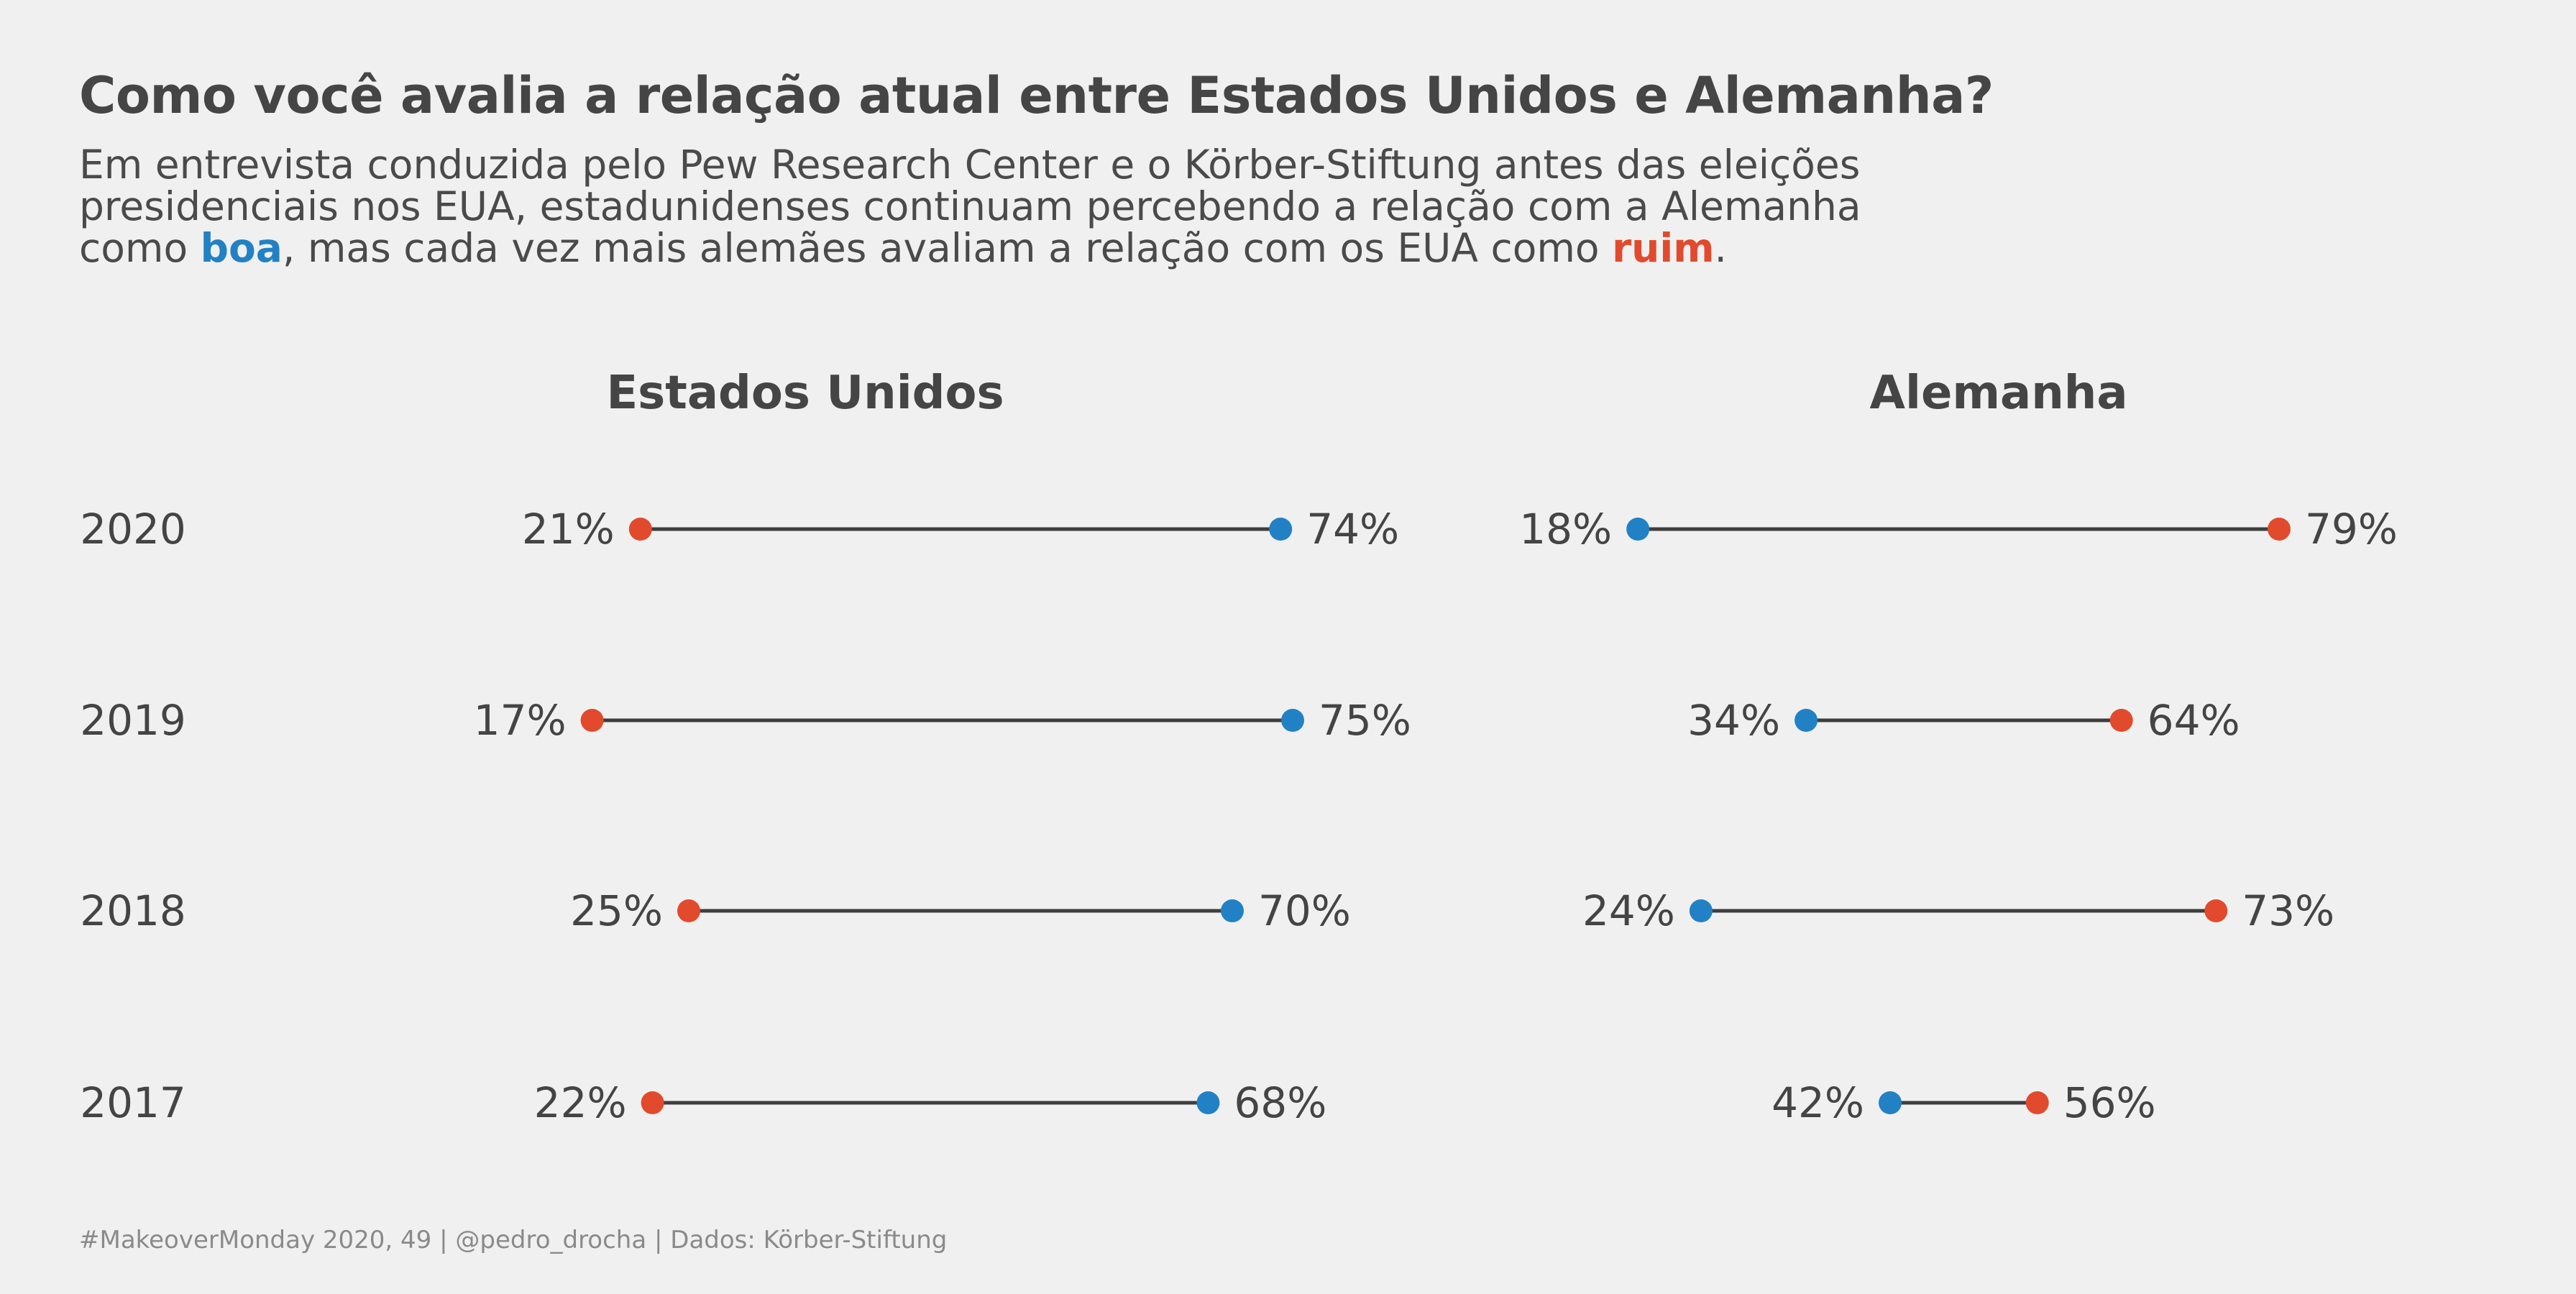 This screenshot has height=1294, width=2576. What do you see at coordinates (1734, 720) in the screenshot?
I see `value-label: 34%` at bounding box center [1734, 720].